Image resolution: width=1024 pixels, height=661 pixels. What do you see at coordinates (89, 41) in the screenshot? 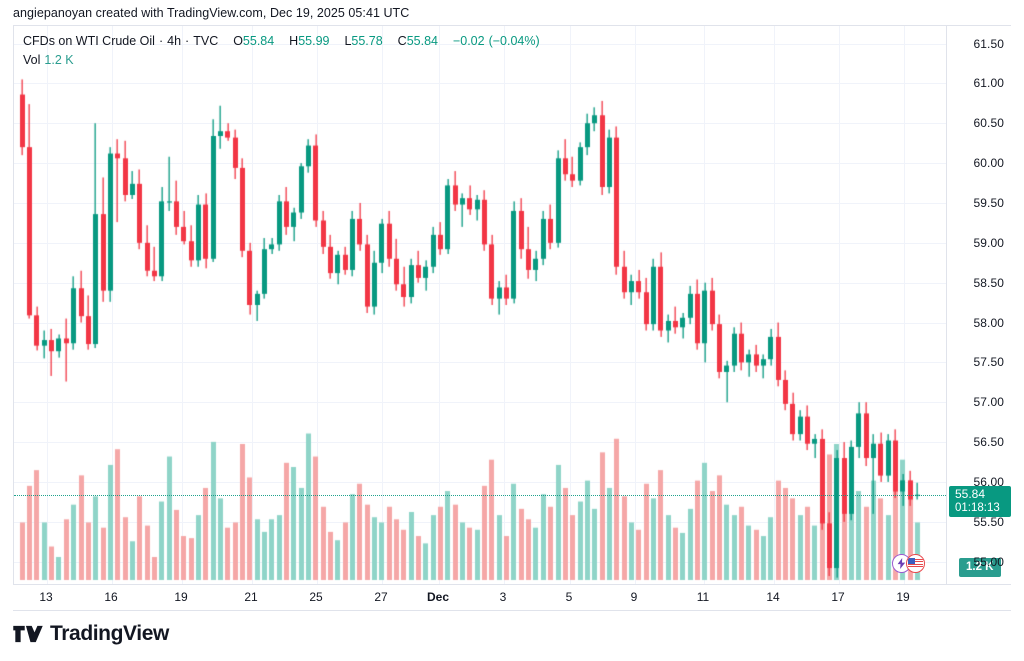
I see `legend-symbol: CFDs on WTI Crude Oil` at bounding box center [89, 41].